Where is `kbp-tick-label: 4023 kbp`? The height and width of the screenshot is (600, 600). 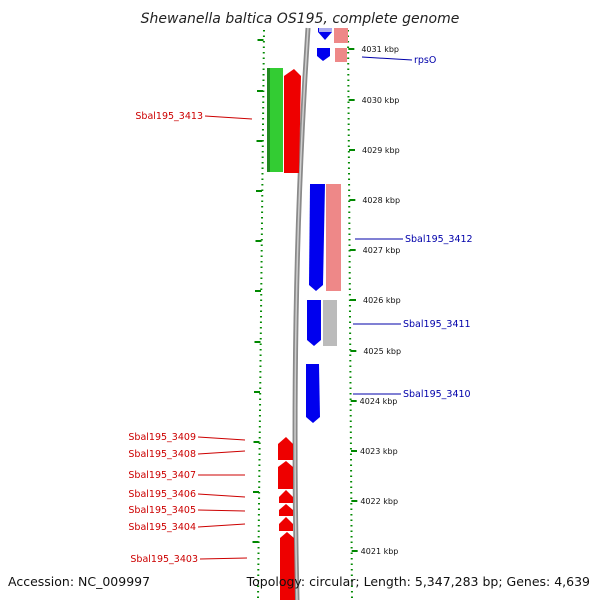 kbp-tick-label: 4023 kbp is located at coordinates (379, 451).